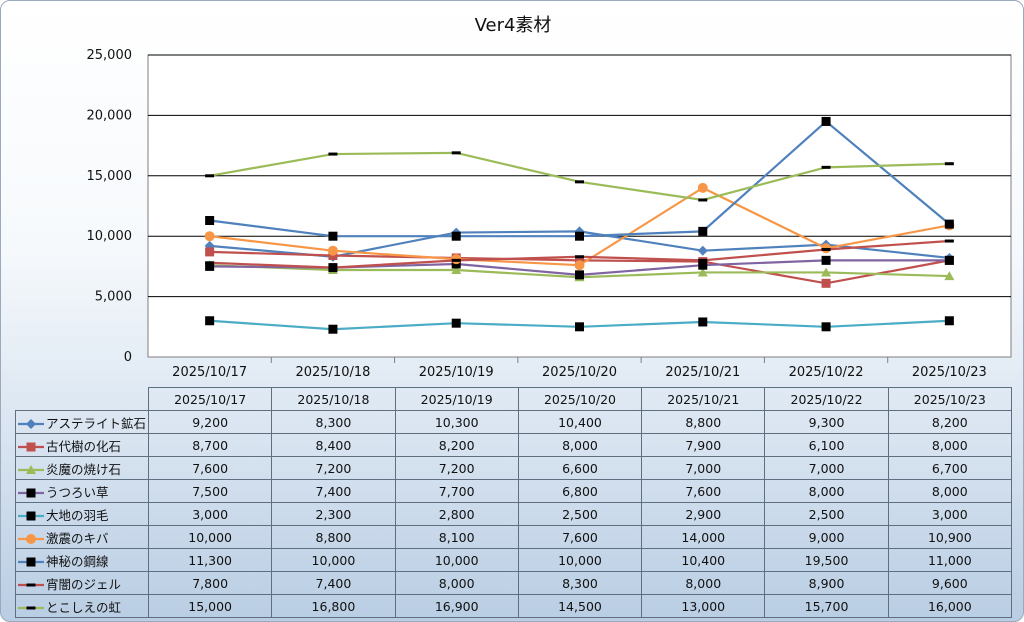 The image size is (1024, 622). I want to click on table-cell-value: 2,800, so click(456, 514).